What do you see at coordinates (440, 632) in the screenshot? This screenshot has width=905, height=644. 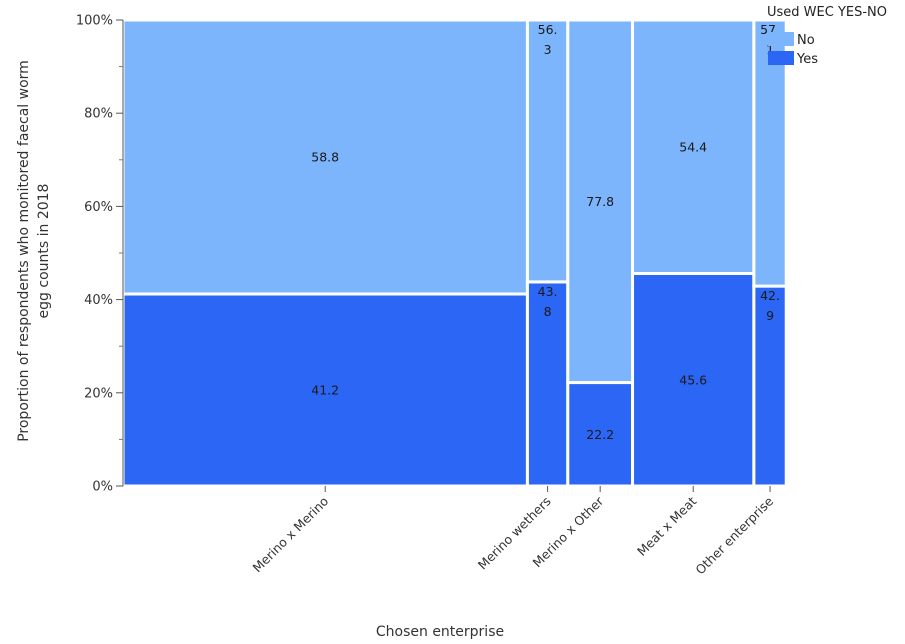 I see `x-axis-title: Chosen enterprise` at bounding box center [440, 632].